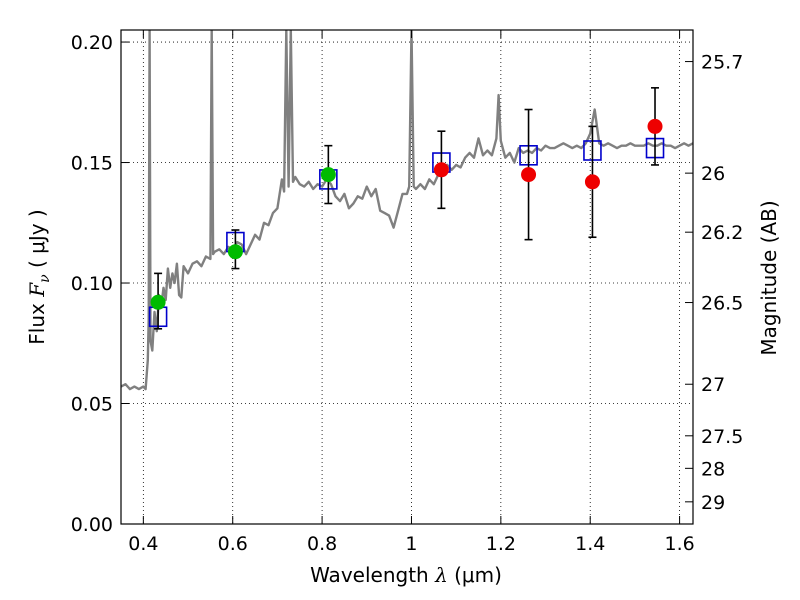 This screenshot has height=600, width=800. Describe the element at coordinates (92, 284) in the screenshot. I see `y-tick-label: 0.10` at that location.